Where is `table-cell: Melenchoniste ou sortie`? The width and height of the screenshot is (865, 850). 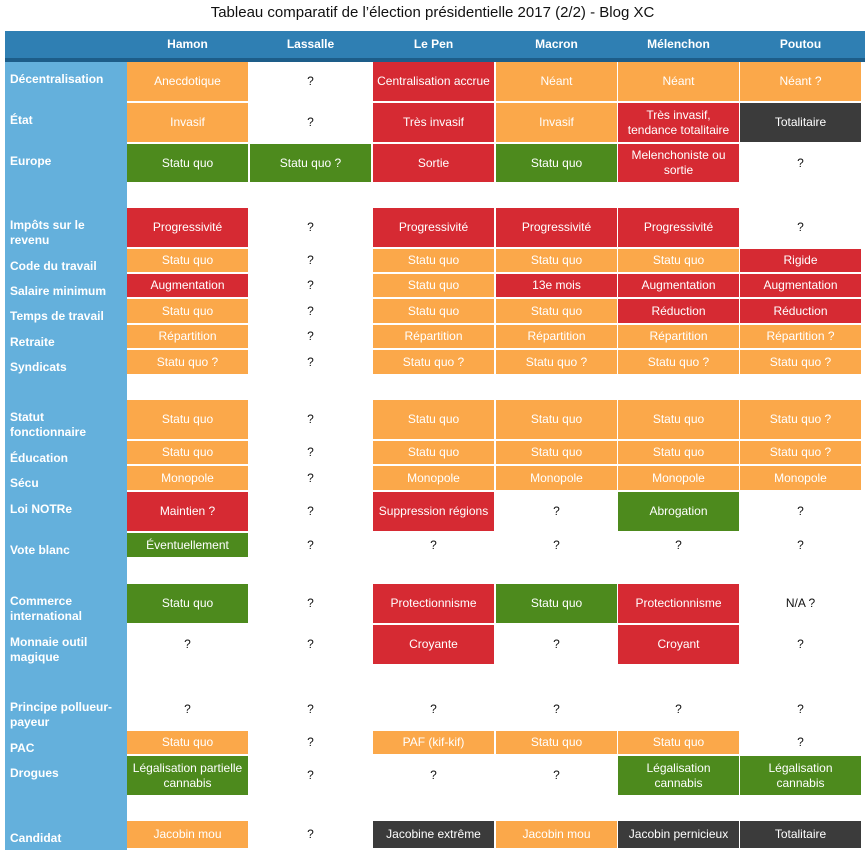
table-cell: Melenchoniste ou sortie is located at coordinates (678, 163).